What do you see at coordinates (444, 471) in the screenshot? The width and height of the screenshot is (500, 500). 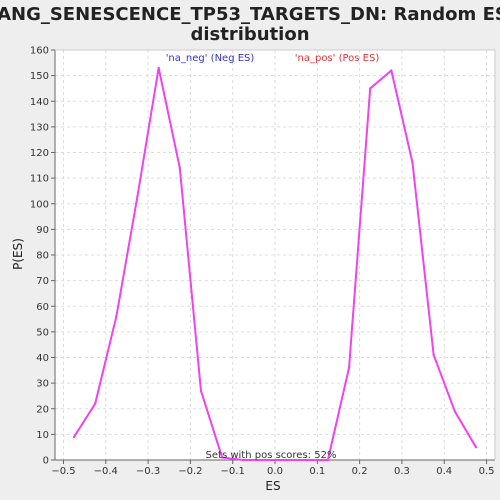 I see `x-tick-label: 0.4` at bounding box center [444, 471].